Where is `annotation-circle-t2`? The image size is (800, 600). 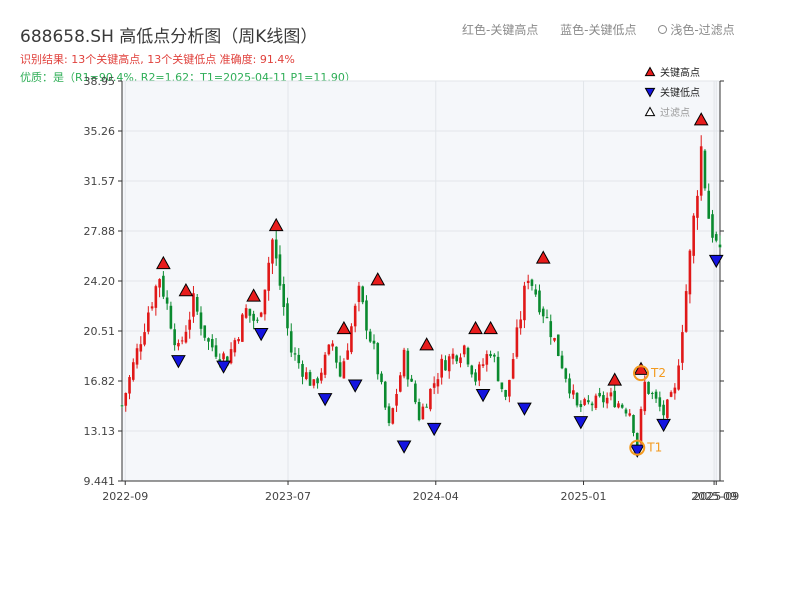
annotation-circle-t2 is located at coordinates (641, 373).